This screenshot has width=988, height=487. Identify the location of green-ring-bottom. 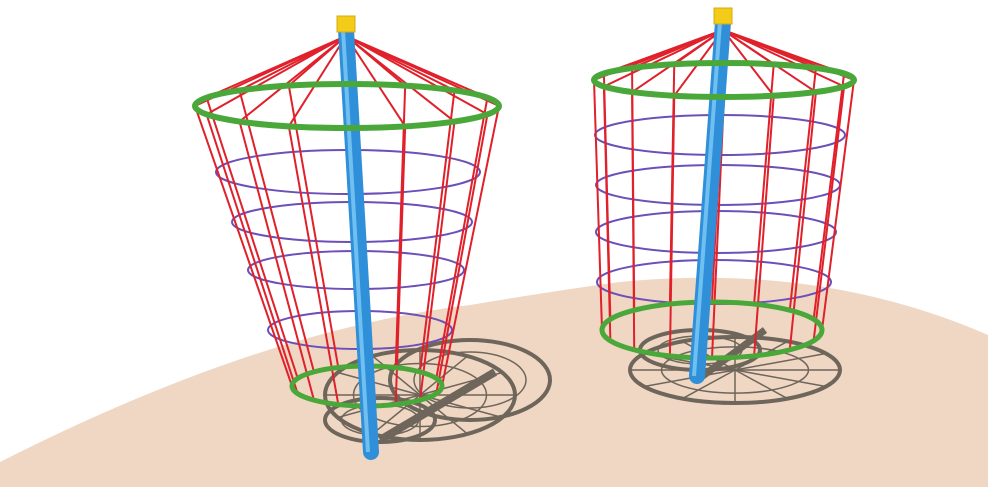
(712, 330).